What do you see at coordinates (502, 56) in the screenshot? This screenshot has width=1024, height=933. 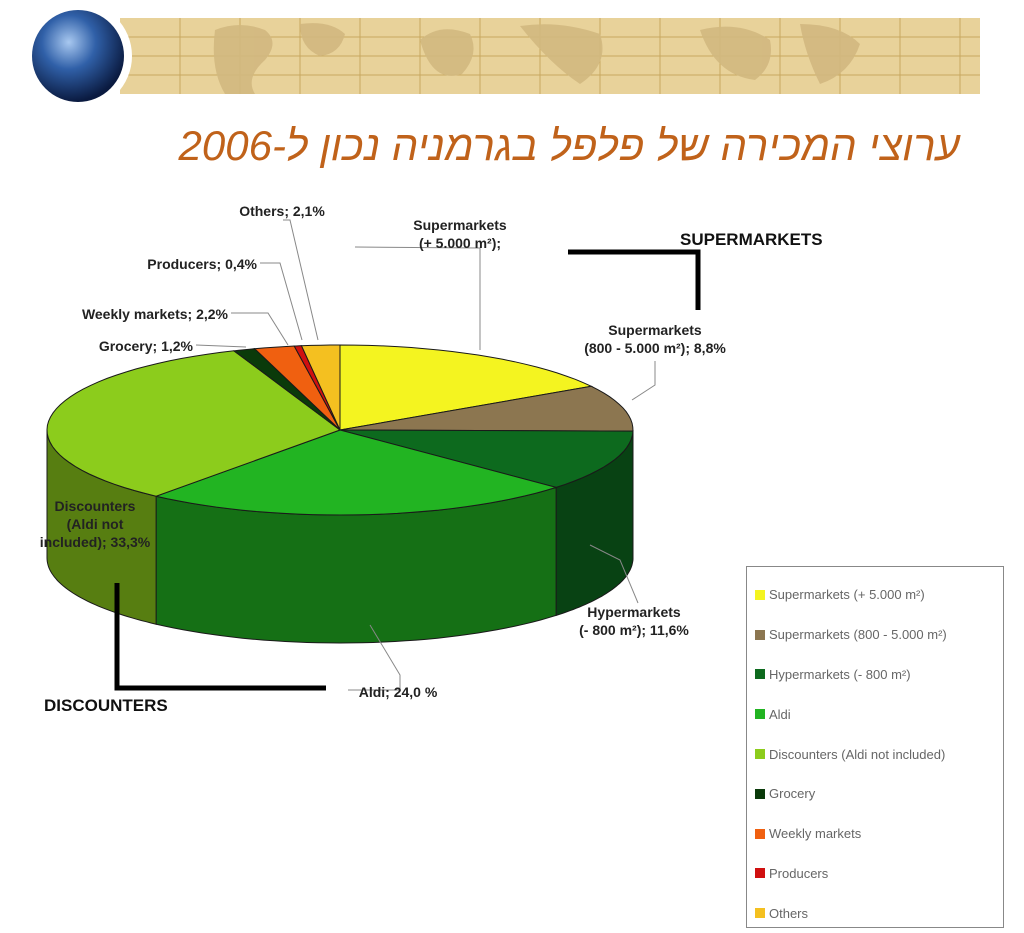 I see `world-map-banner-graphic` at bounding box center [502, 56].